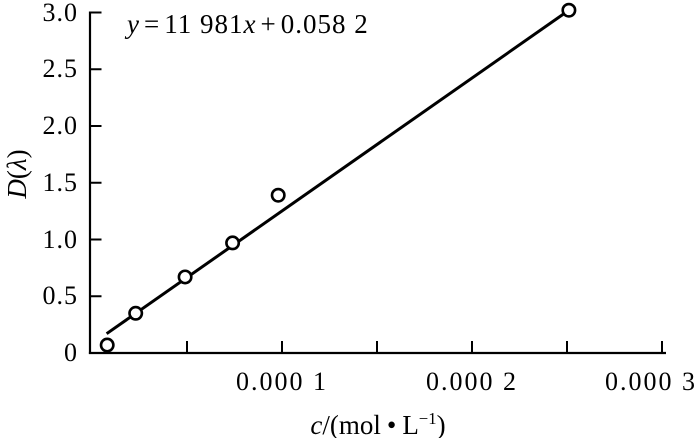 Image resolution: width=700 pixels, height=438 pixels. Describe the element at coordinates (410, 424) in the screenshot. I see `x-axis-unit-liter: L` at that location.